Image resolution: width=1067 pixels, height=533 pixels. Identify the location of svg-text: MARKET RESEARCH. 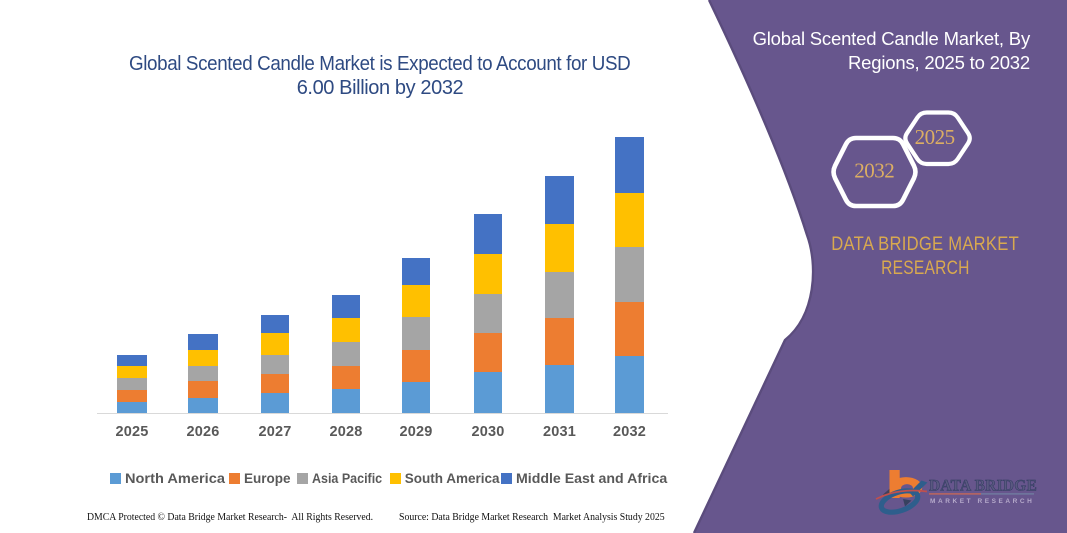
(982, 501).